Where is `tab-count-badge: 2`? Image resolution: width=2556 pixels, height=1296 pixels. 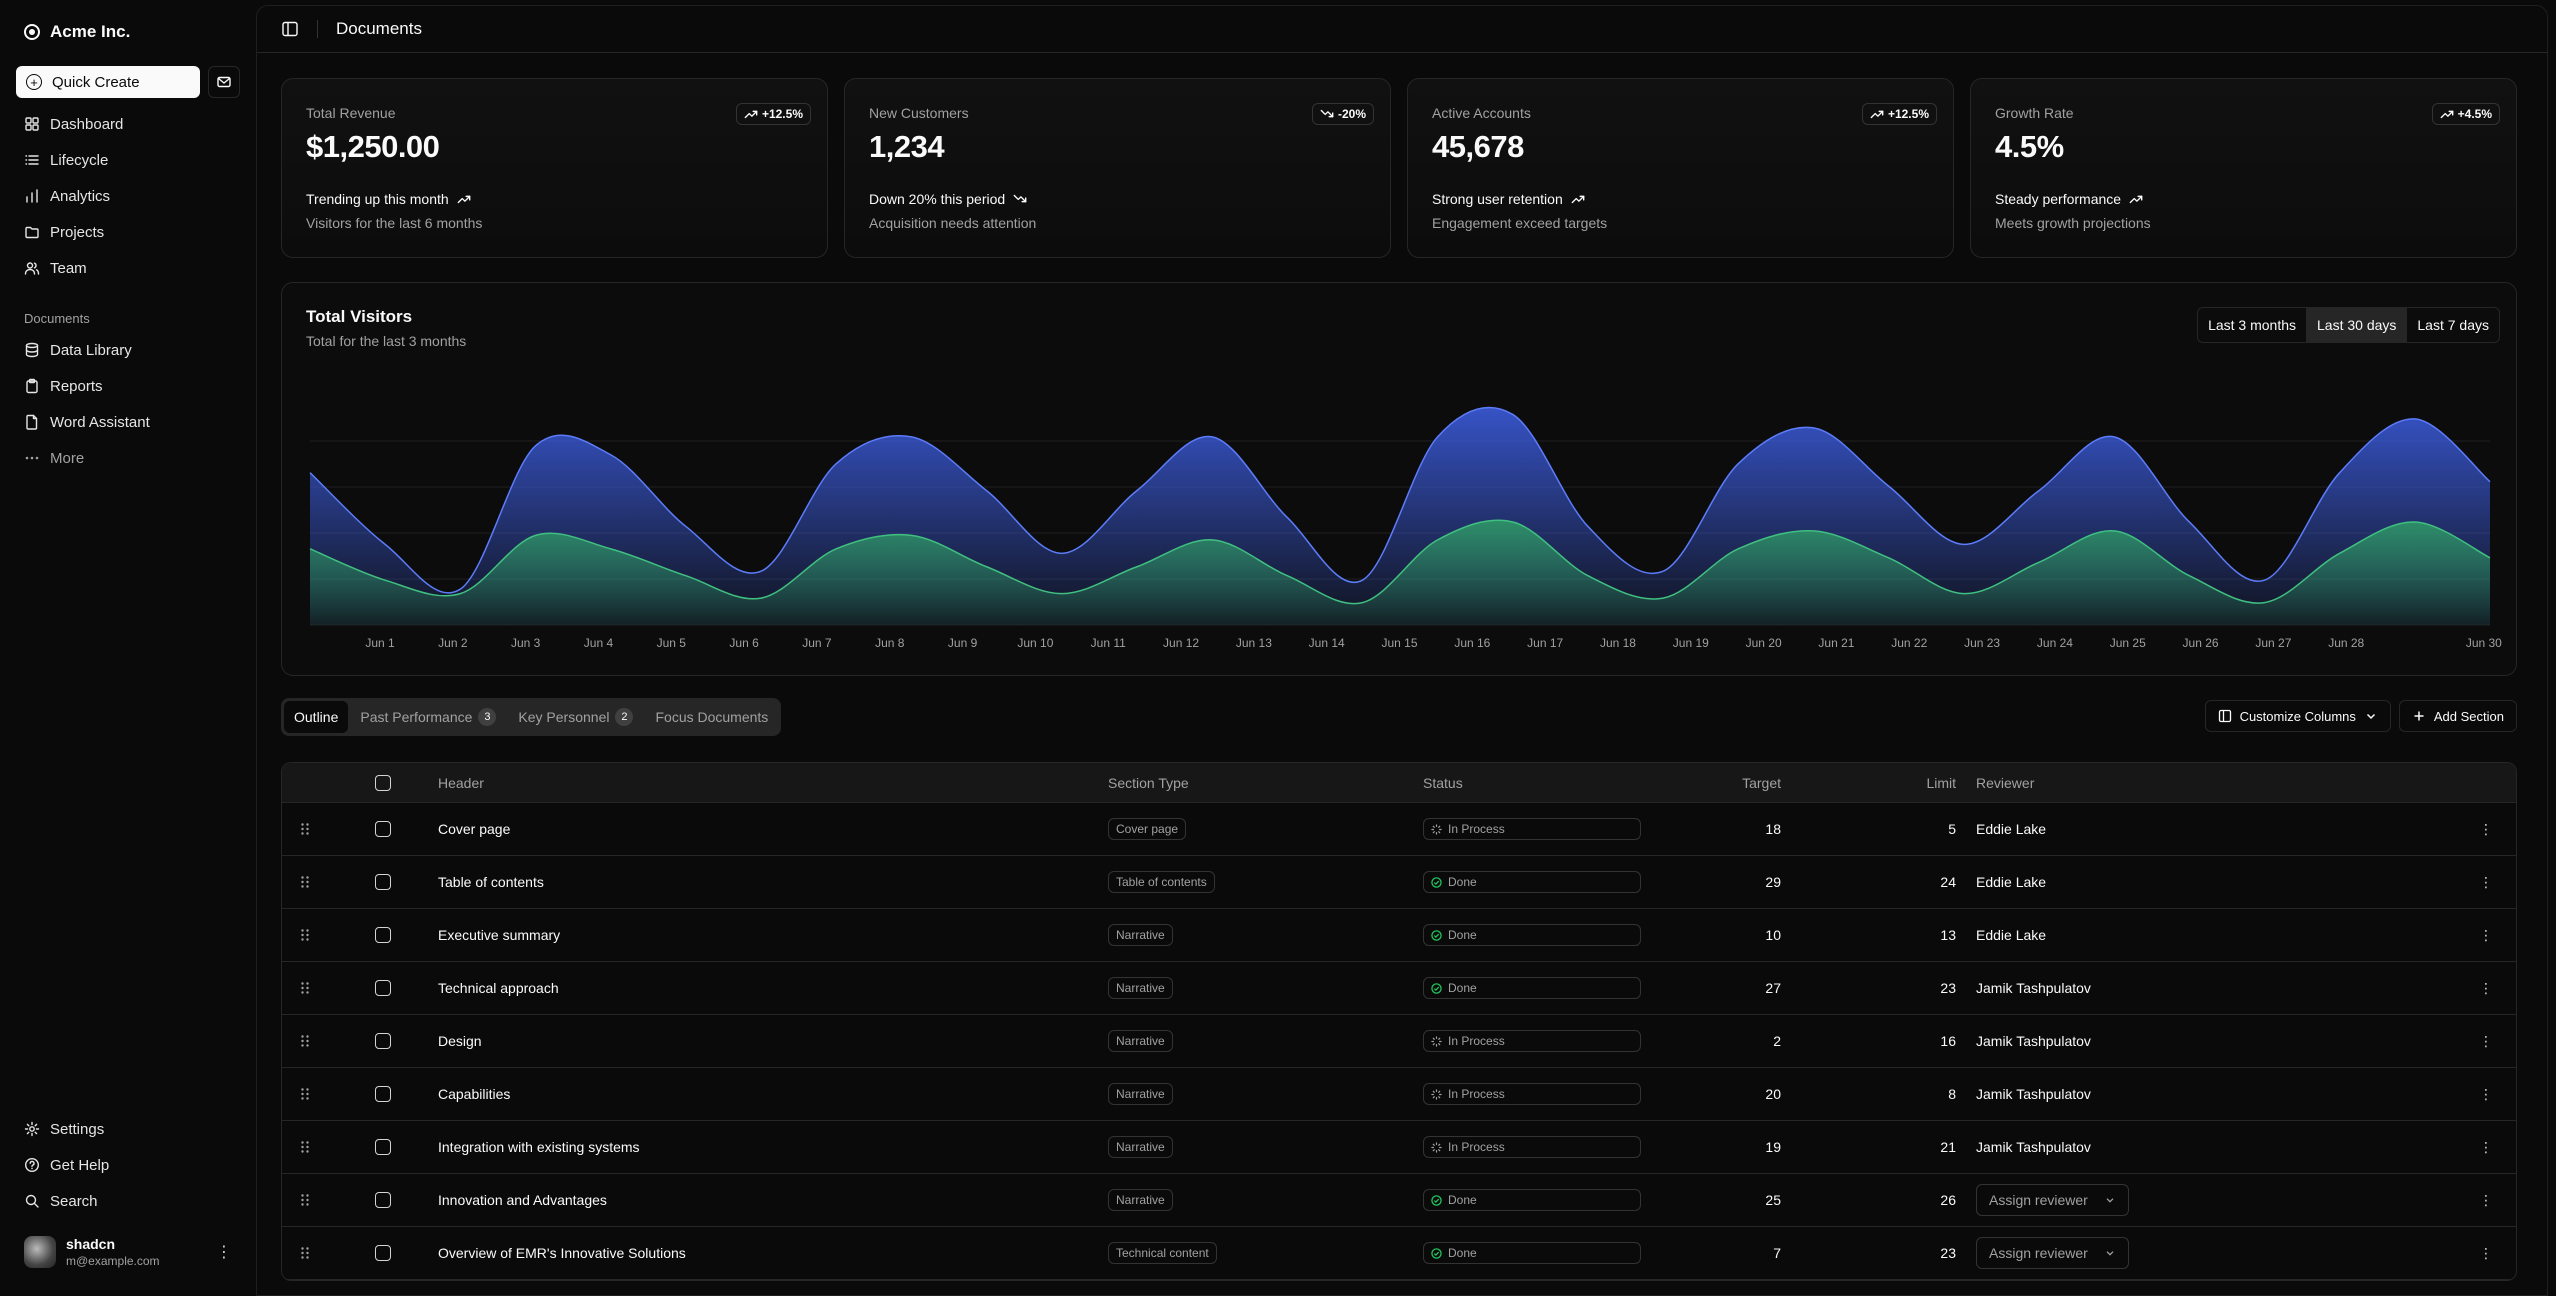
tab-count-badge: 2 is located at coordinates (624, 717).